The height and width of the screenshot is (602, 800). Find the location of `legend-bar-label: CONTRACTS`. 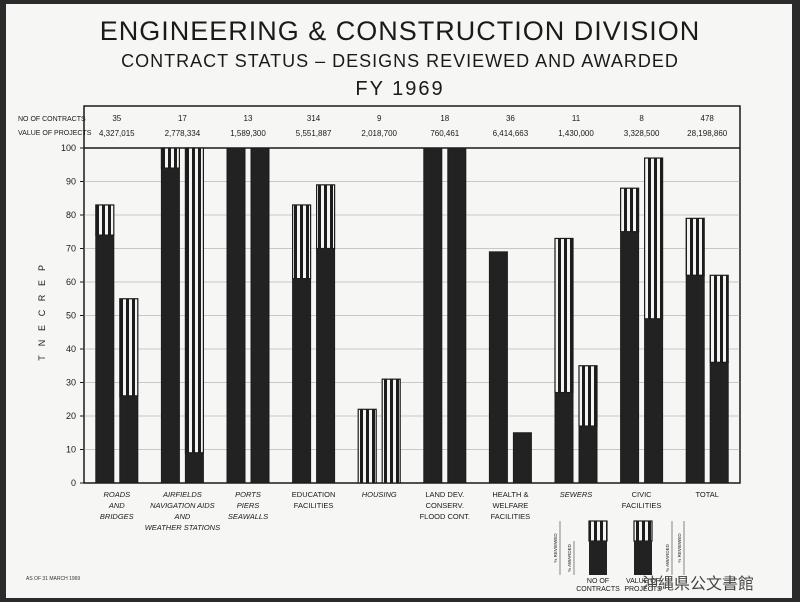

legend-bar-label: CONTRACTS is located at coordinates (598, 589).